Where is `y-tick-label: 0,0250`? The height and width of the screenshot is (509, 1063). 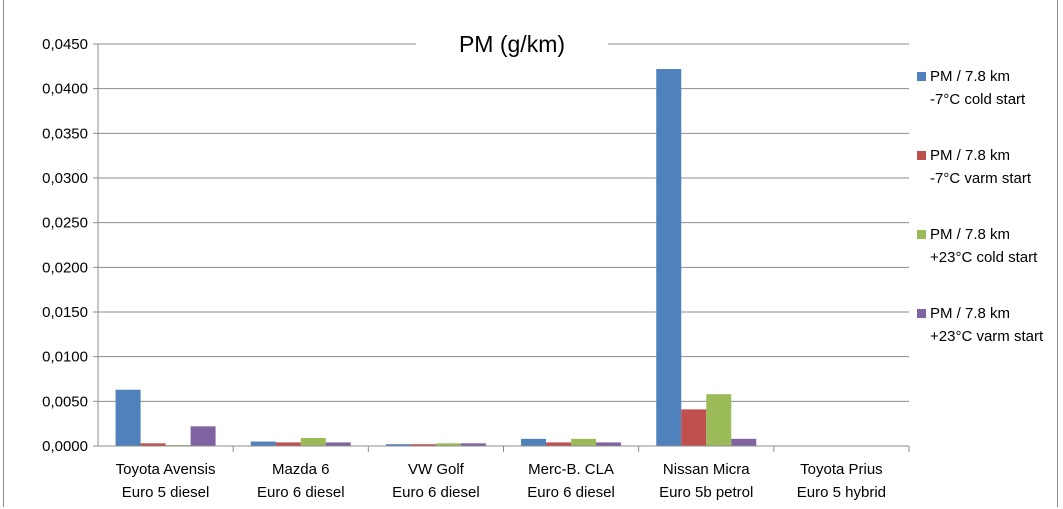 y-tick-label: 0,0250 is located at coordinates (65, 223).